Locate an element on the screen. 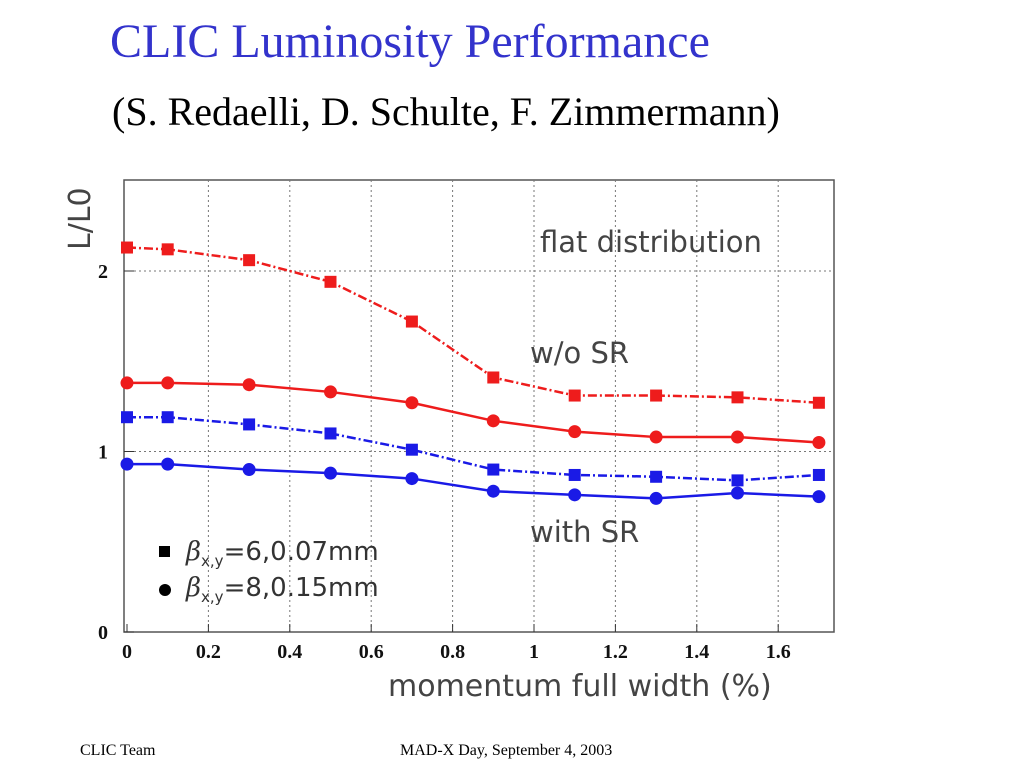 The image size is (1024, 768). legend-circle-marker is located at coordinates (165, 590).